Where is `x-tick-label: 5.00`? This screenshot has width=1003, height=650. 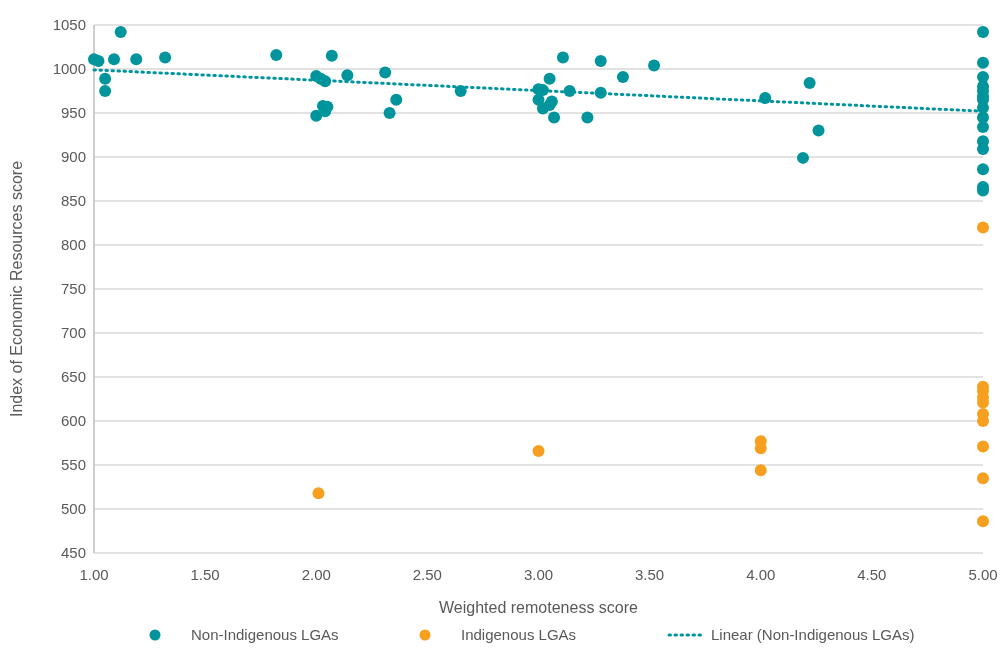
x-tick-label: 5.00 is located at coordinates (983, 574).